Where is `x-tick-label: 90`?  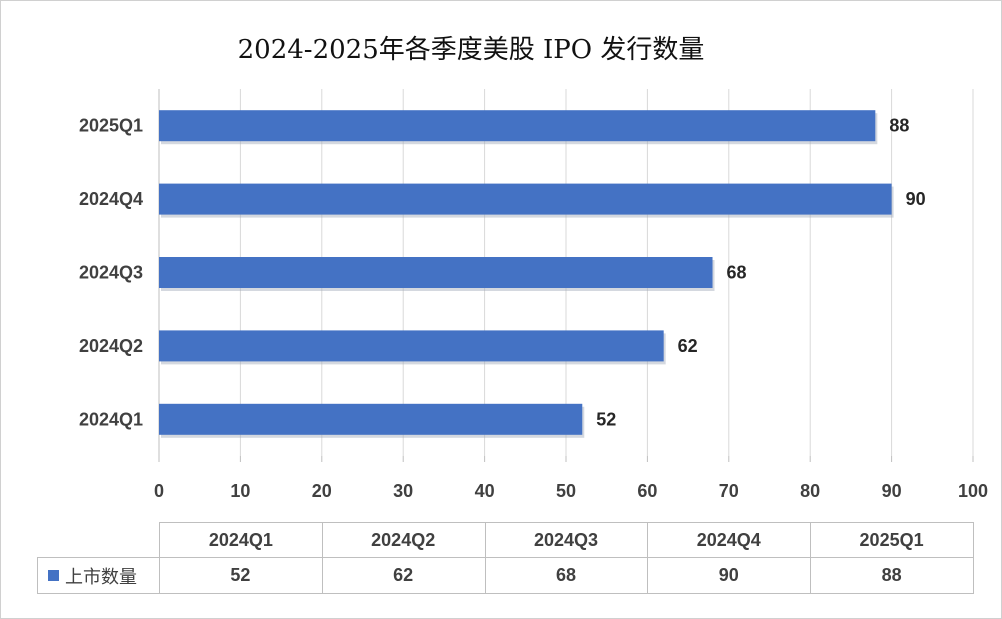 x-tick-label: 90 is located at coordinates (892, 491).